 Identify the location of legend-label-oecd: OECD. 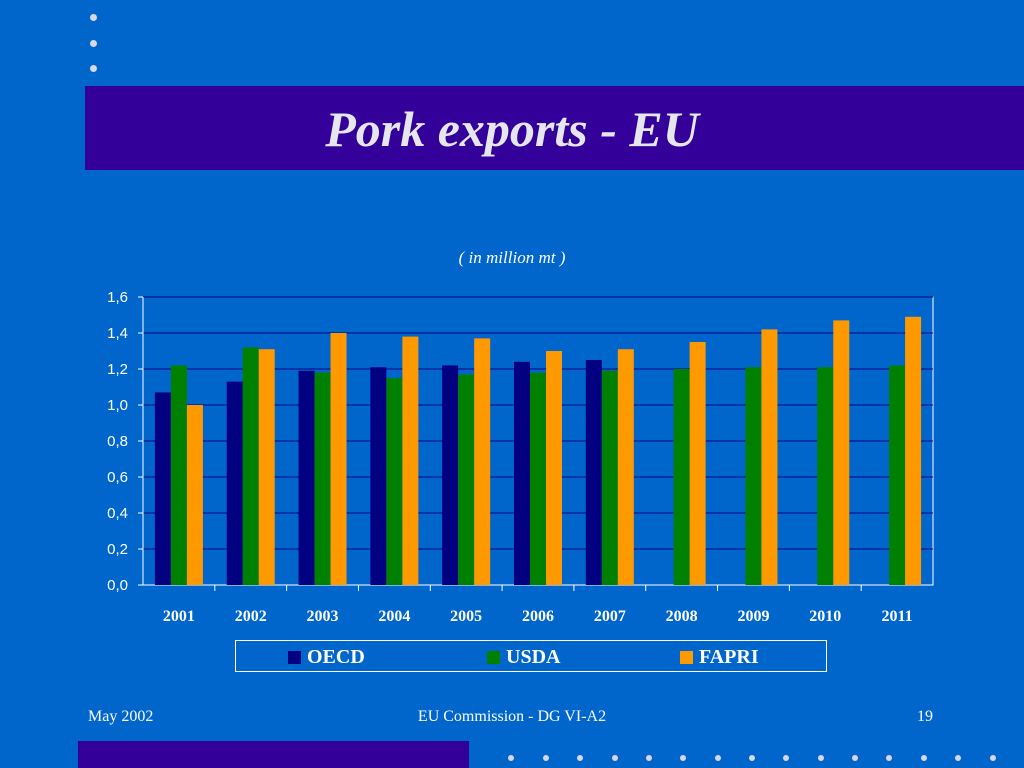
(336, 657).